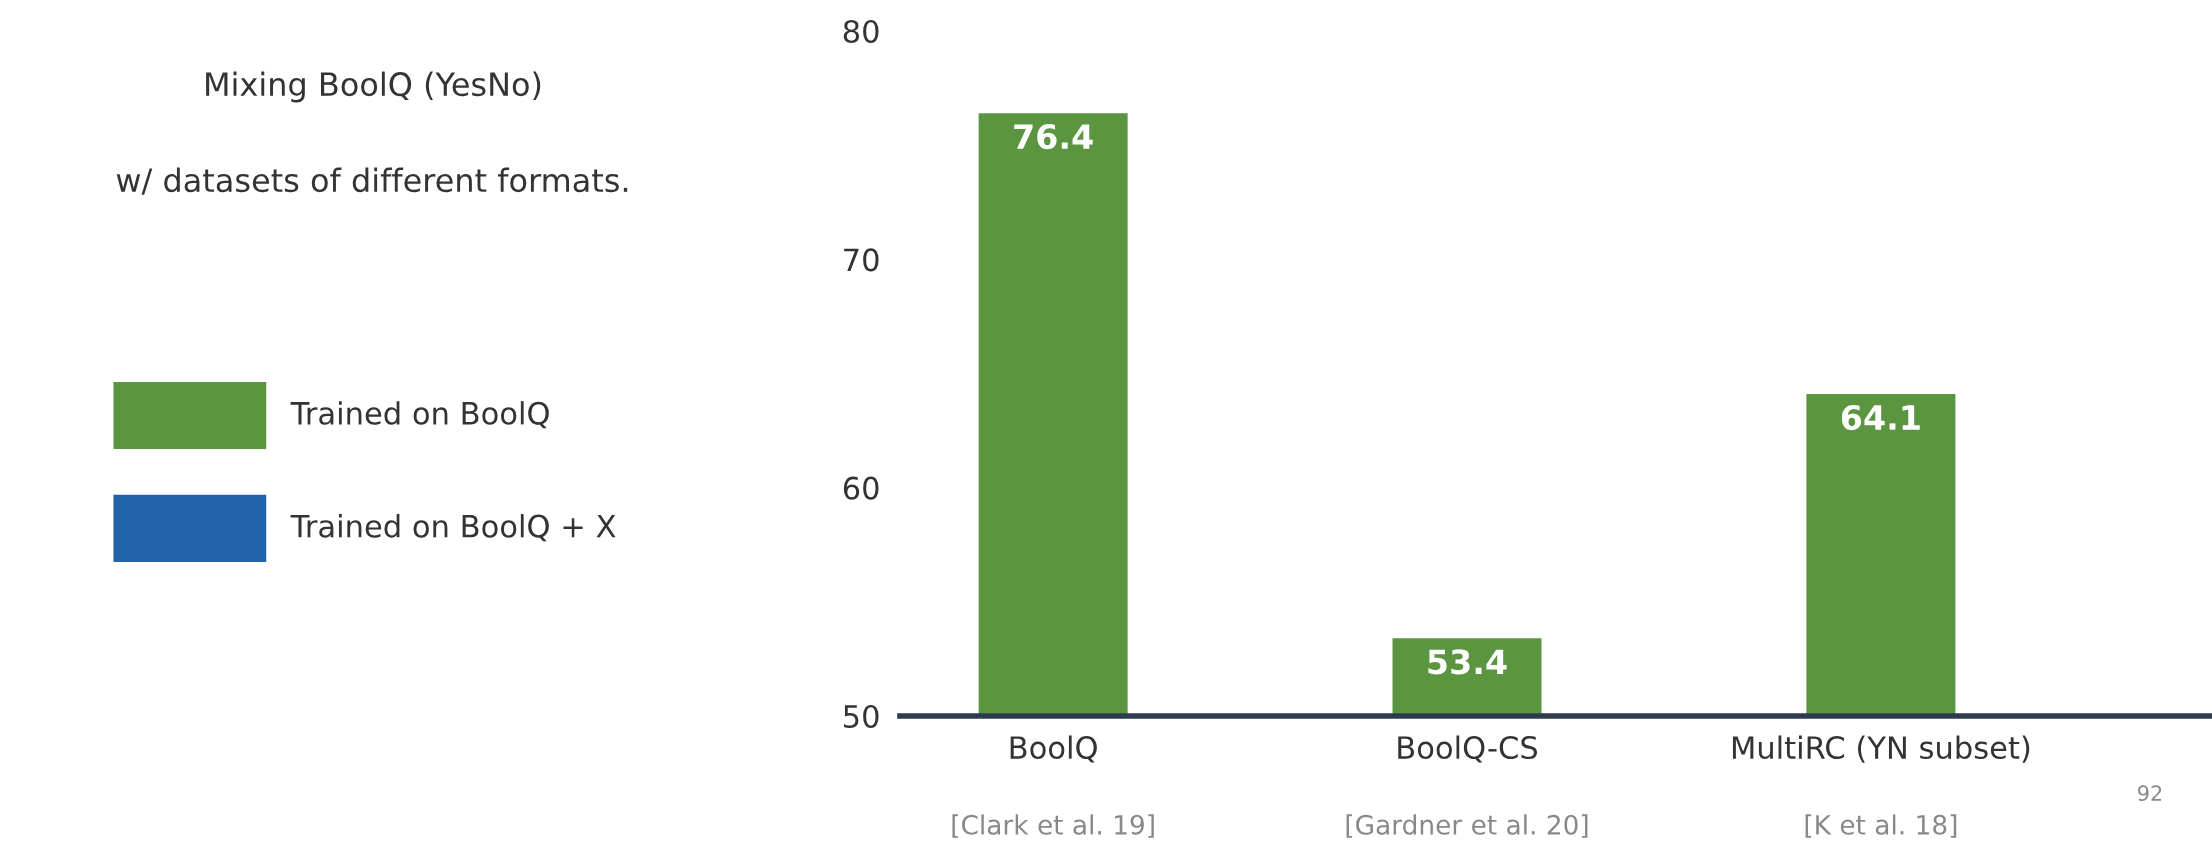 This screenshot has width=2212, height=858. Describe the element at coordinates (373, 87) in the screenshot. I see `text: Mixing BoolQ (YesNo)` at that location.